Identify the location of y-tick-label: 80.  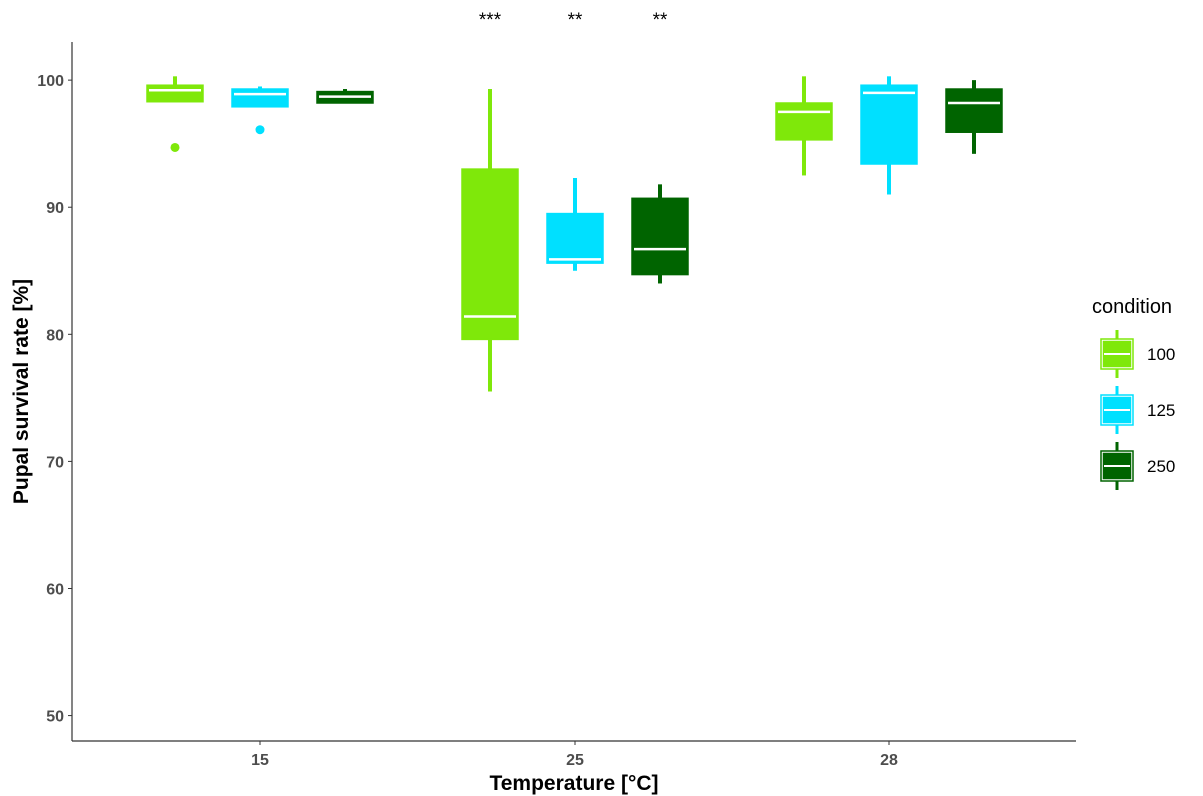
(55, 335).